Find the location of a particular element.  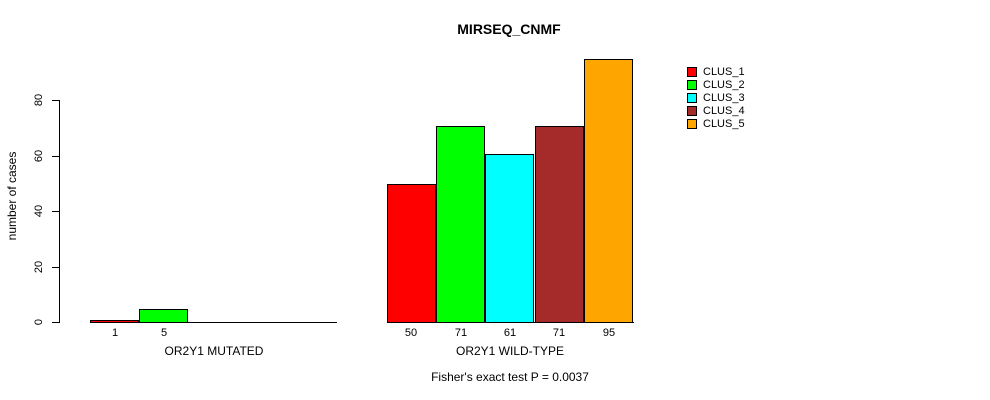

fisher-test-annotation: Fisher's exact test P = 0.0037 is located at coordinates (510, 377).